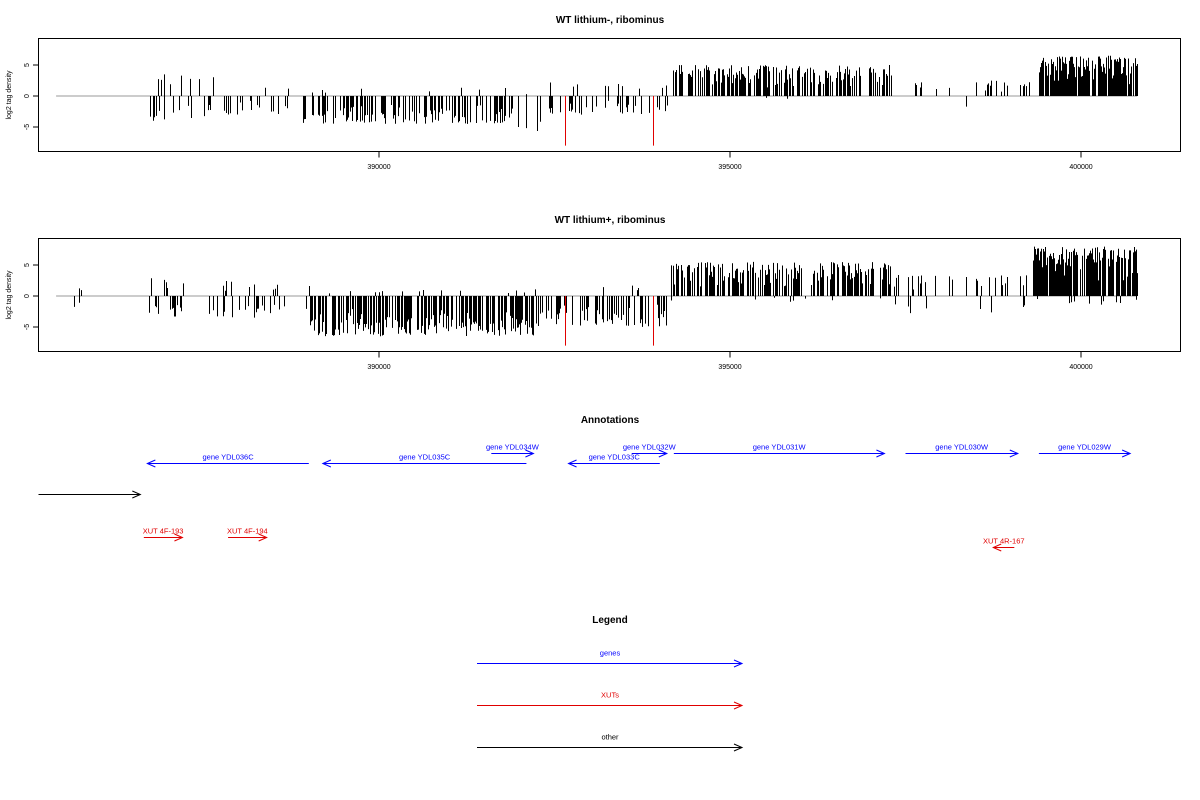 Image resolution: width=1200 pixels, height=800 pixels. I want to click on annotation-label: gene YDL034W, so click(513, 447).